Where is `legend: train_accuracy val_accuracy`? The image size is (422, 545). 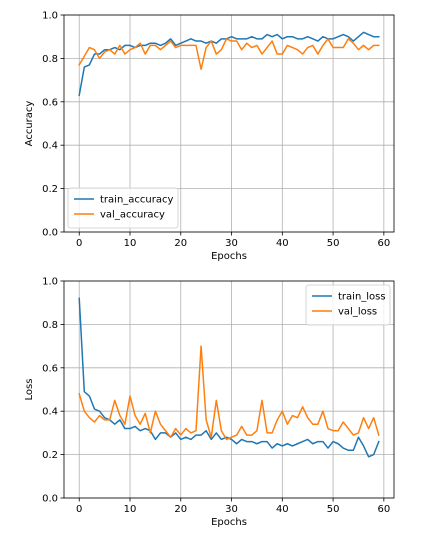
legend: train_accuracy val_accuracy is located at coordinates (123, 208).